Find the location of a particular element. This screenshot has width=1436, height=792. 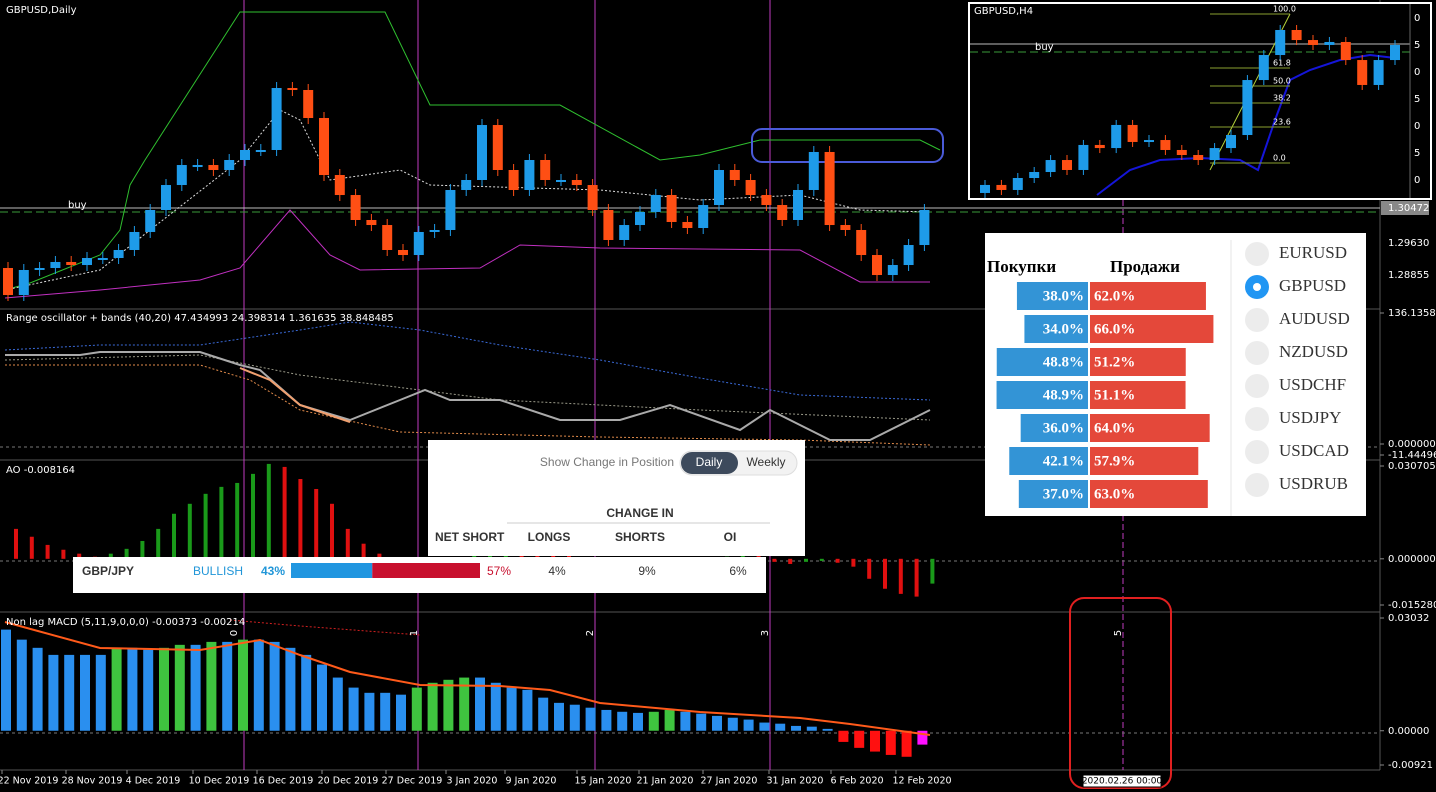

date-label: 9 Jan 2020 is located at coordinates (531, 781).